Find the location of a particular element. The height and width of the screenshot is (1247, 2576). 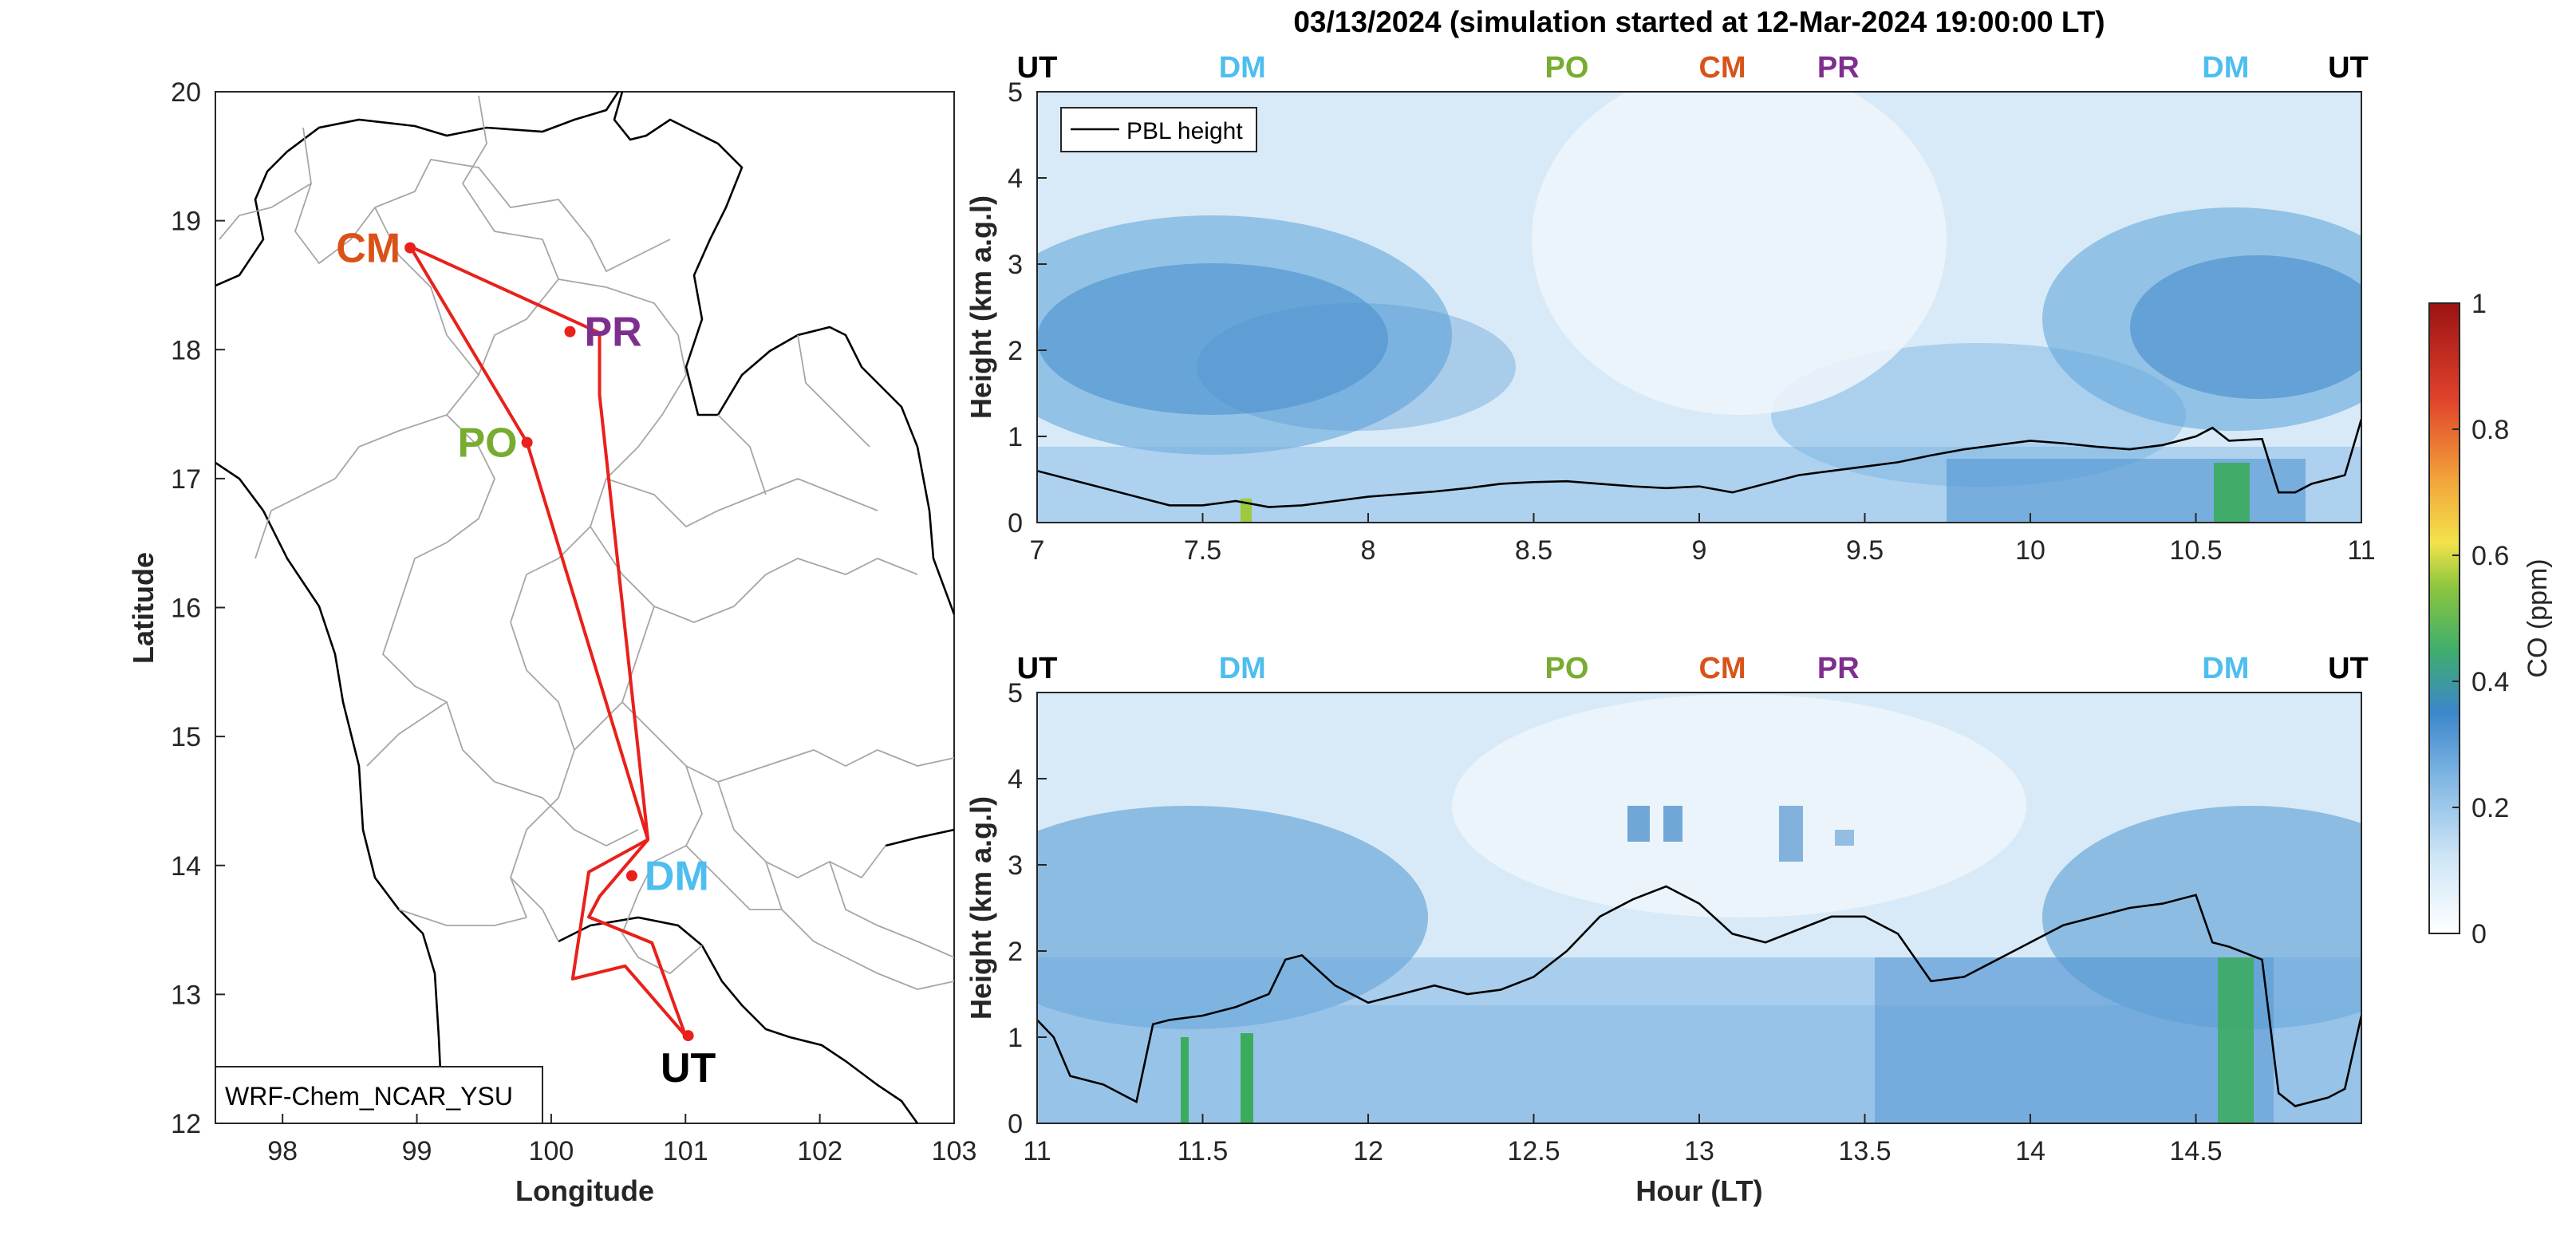

model-label-box is located at coordinates (379, 1095).